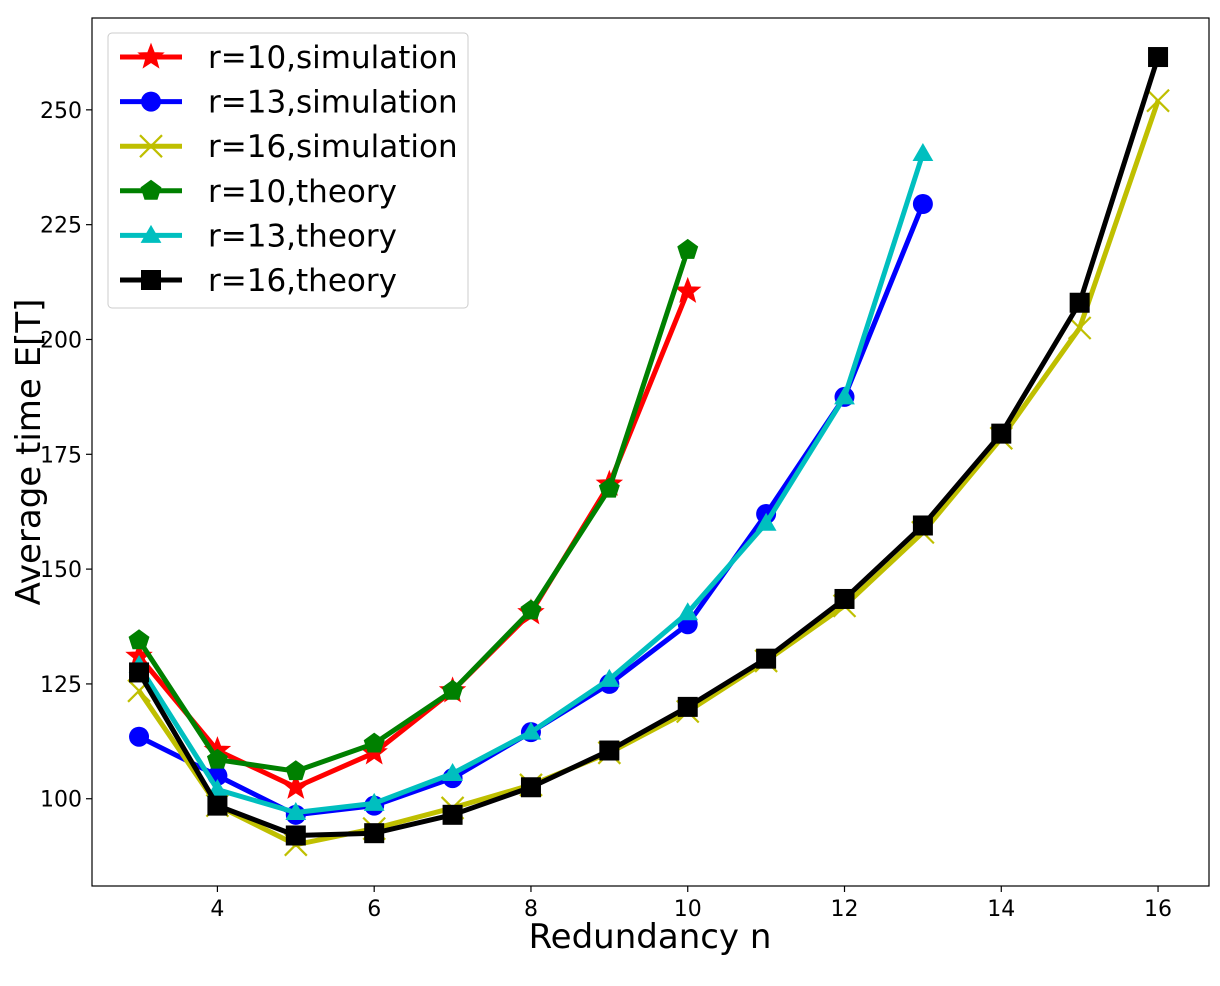  Describe the element at coordinates (1158, 909) in the screenshot. I see `x-tick-label: 16` at that location.